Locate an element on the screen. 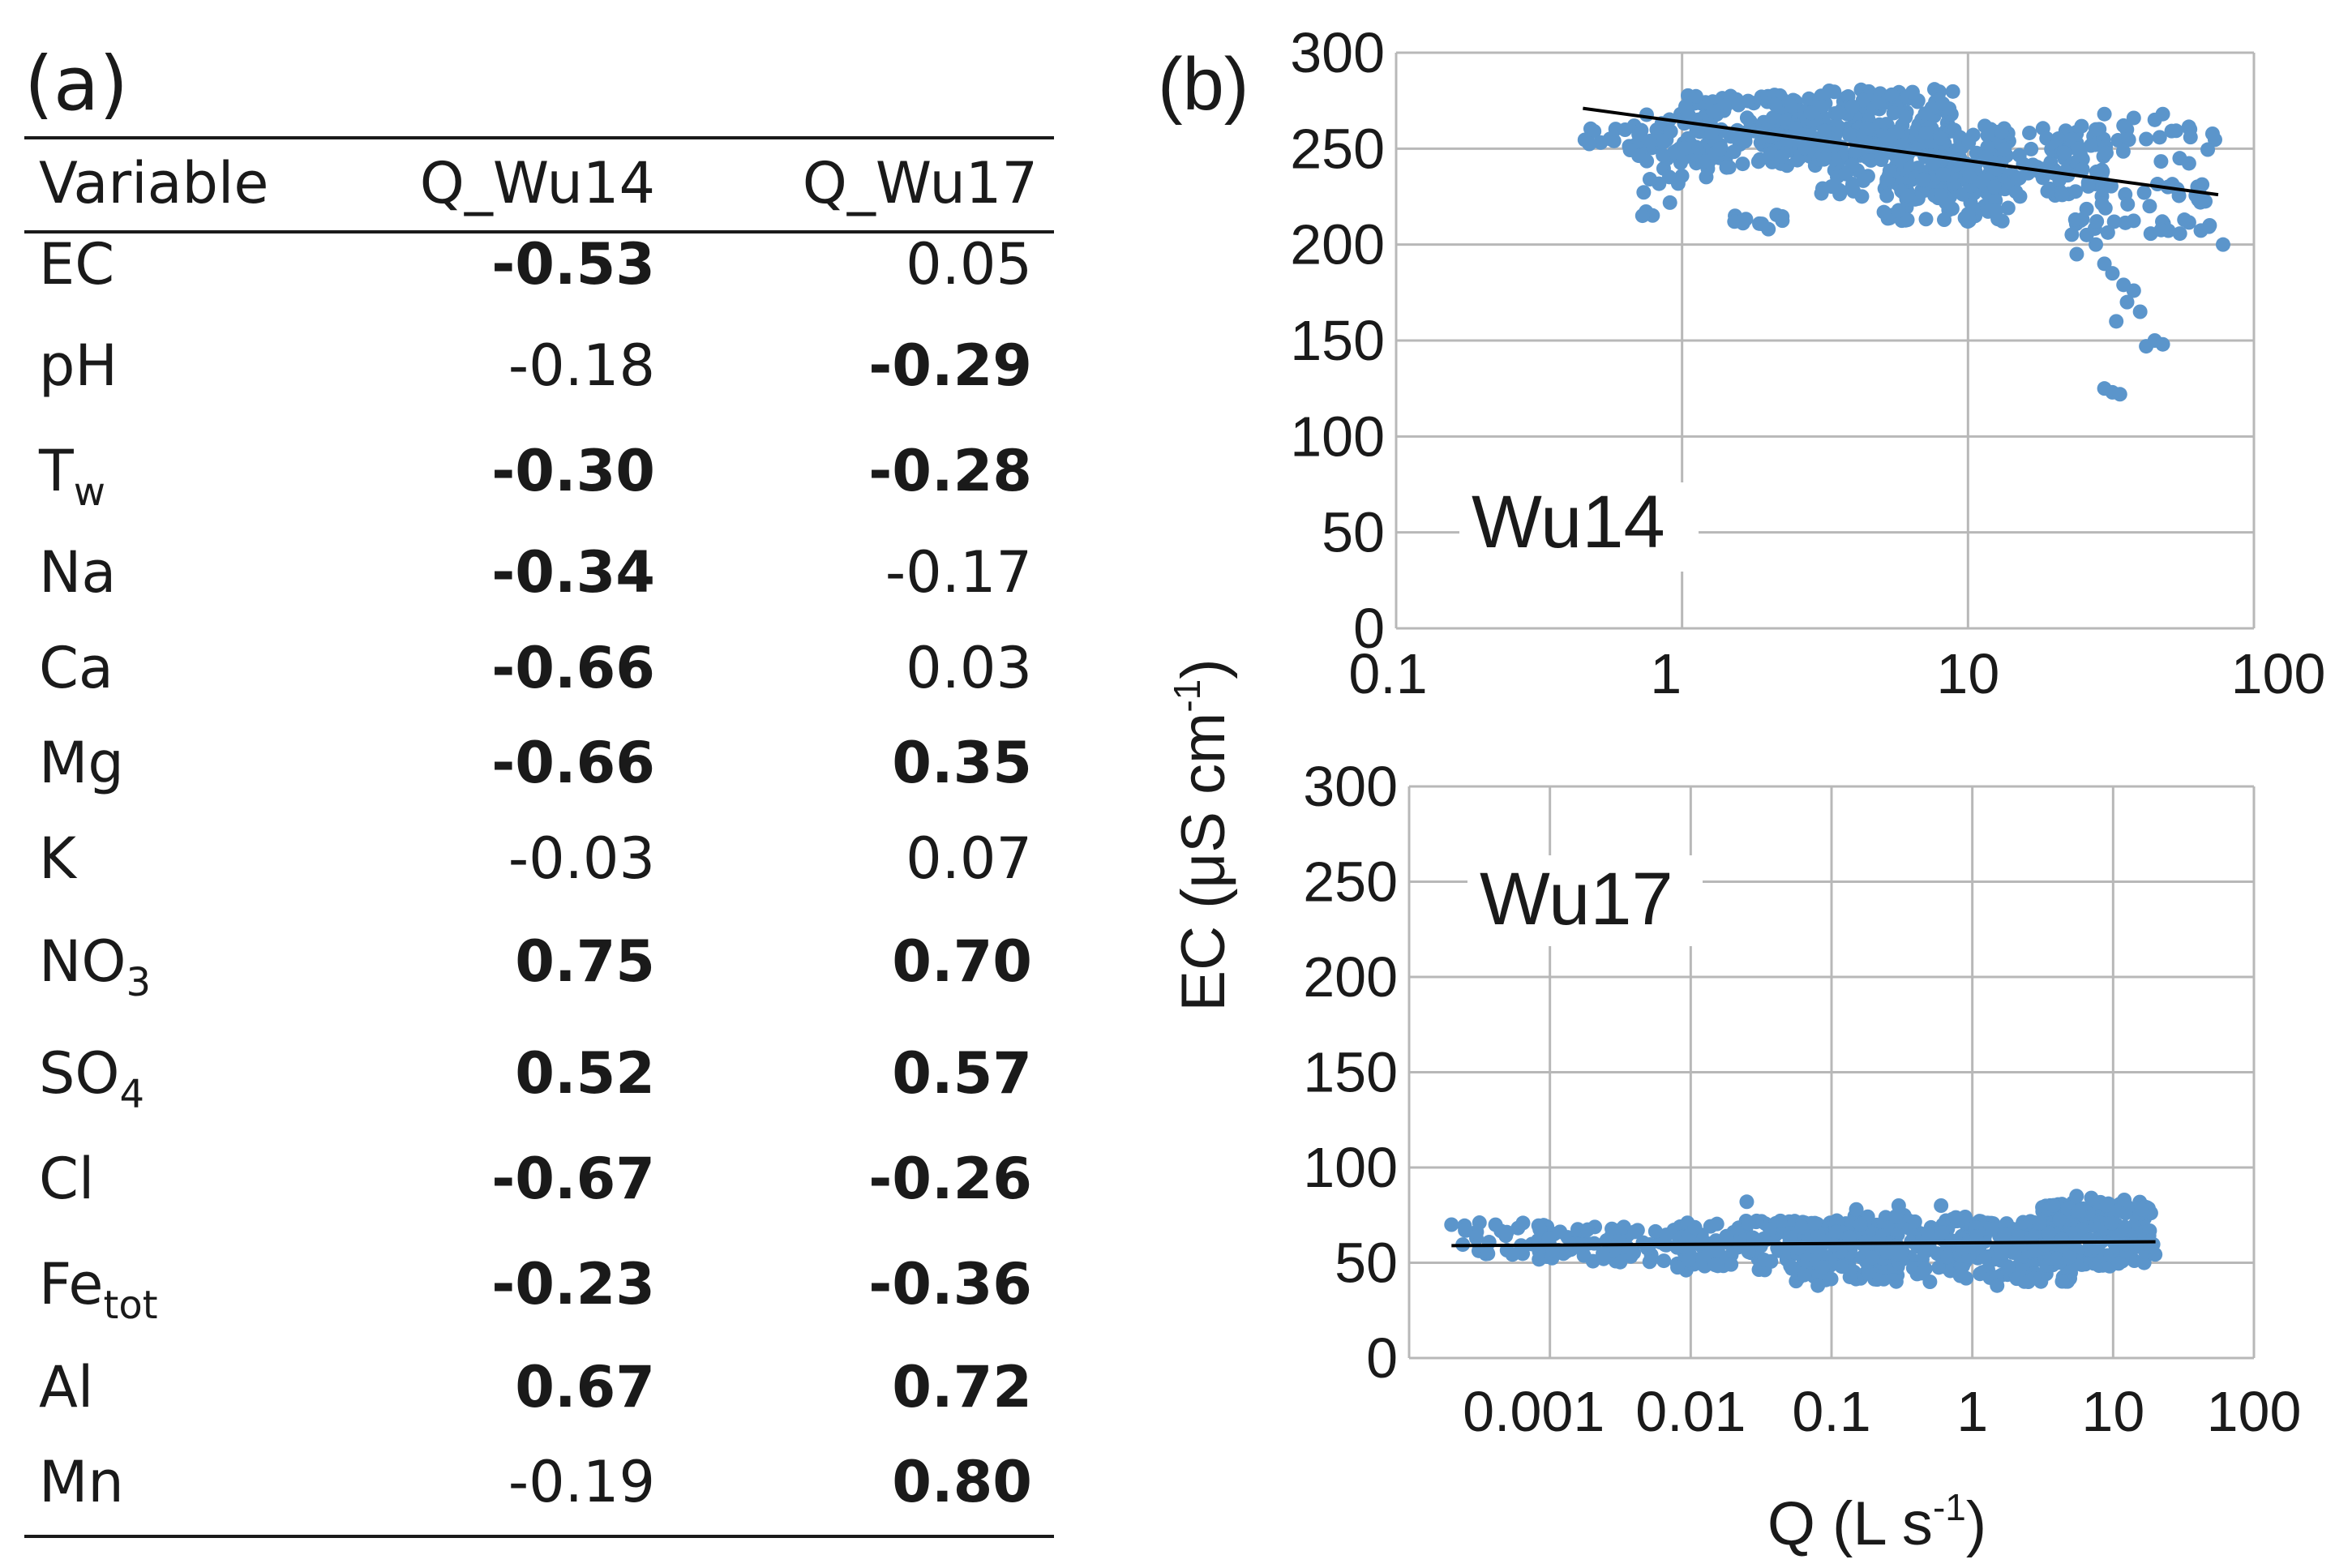 Image resolution: width=2335 pixels, height=1568 pixels. row-variable-main: Ca is located at coordinates (76, 668).